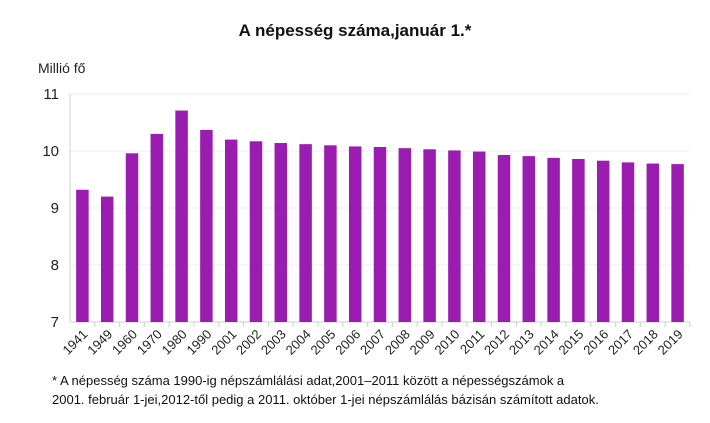  What do you see at coordinates (372, 342) in the screenshot?
I see `x-tick-label-2007: 2007` at bounding box center [372, 342].